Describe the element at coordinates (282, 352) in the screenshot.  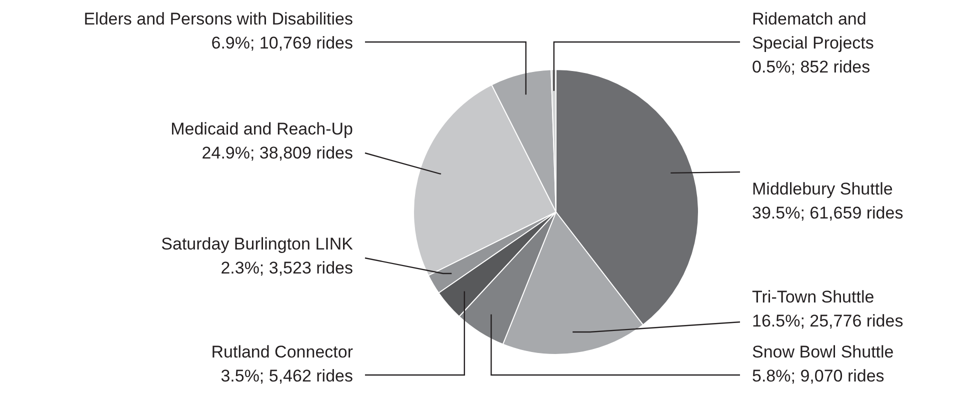
I see `slice-label: Rutland Connector` at that location.